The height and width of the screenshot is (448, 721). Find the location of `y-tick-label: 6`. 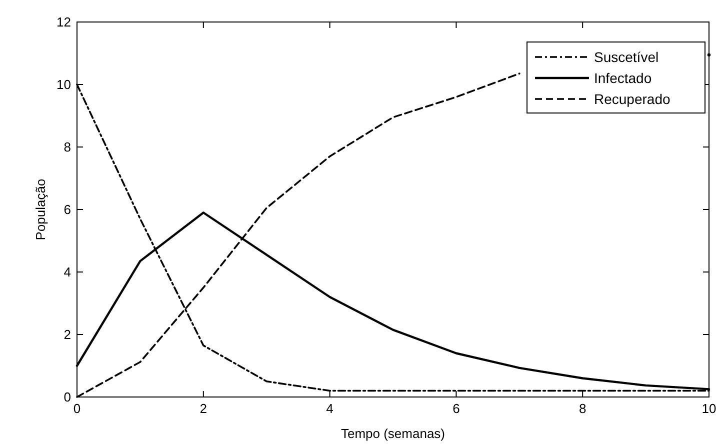

y-tick-label: 6 is located at coordinates (67, 210).